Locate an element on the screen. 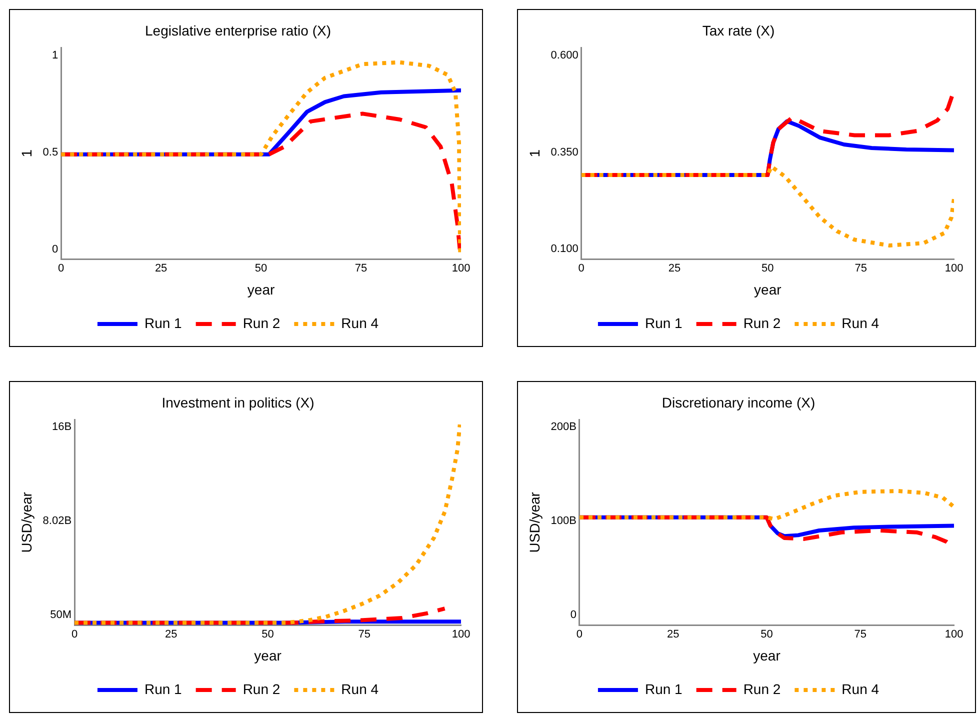  y-tick-label: 0.600 is located at coordinates (564, 56).